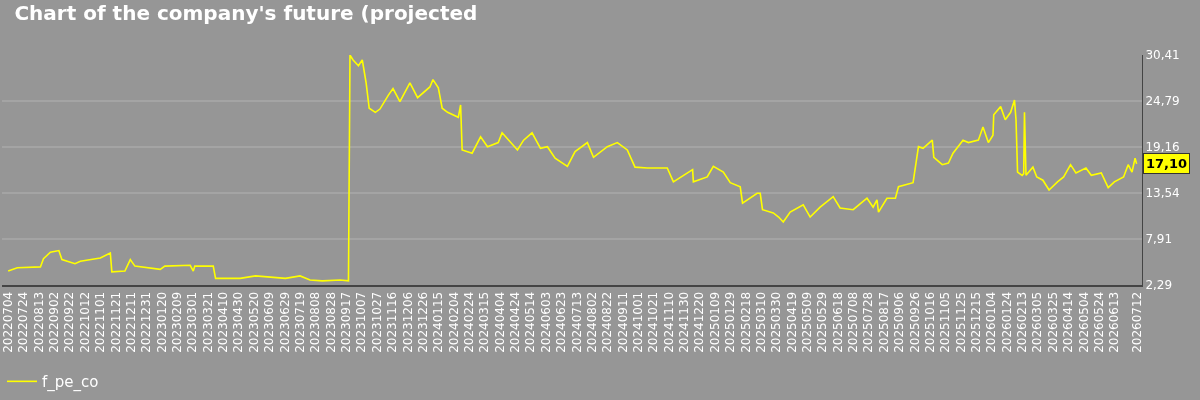  I want to click on x-tick-label: 20250509, so click(806, 322).